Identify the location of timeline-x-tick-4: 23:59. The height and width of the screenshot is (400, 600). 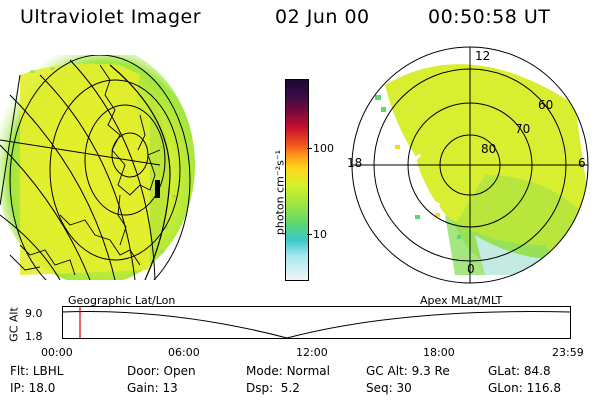
(568, 352).